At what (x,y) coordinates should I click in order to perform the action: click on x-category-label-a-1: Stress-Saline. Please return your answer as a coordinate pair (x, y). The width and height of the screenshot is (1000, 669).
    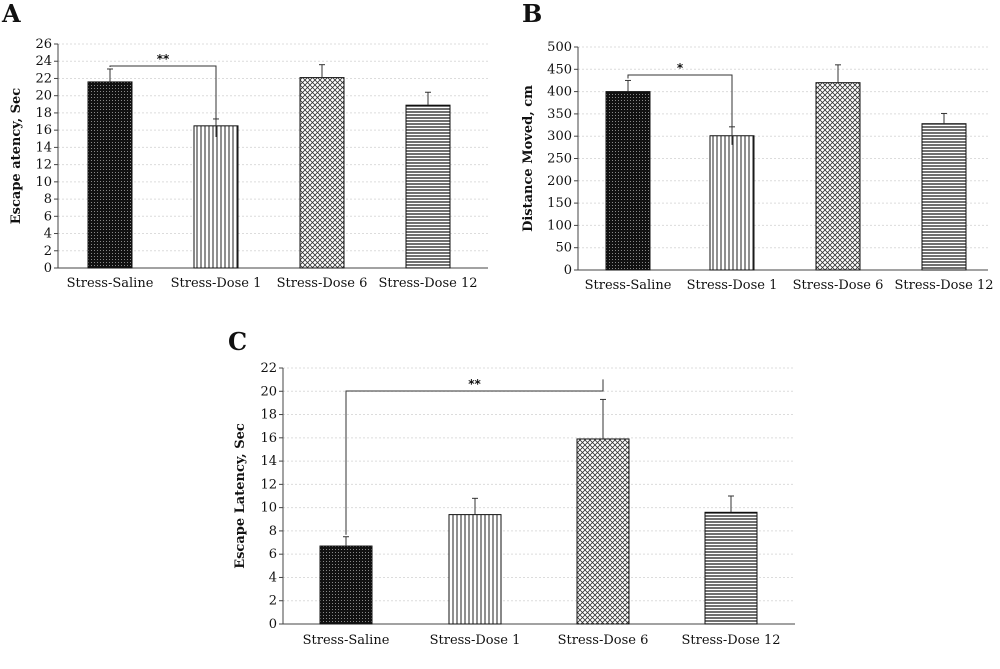
    Looking at the image, I should click on (110, 283).